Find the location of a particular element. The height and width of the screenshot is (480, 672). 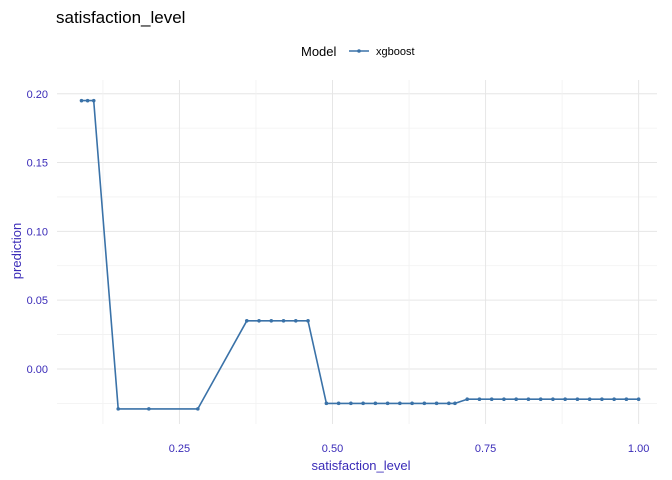

x-tick-label: 1.00 is located at coordinates (638, 449).